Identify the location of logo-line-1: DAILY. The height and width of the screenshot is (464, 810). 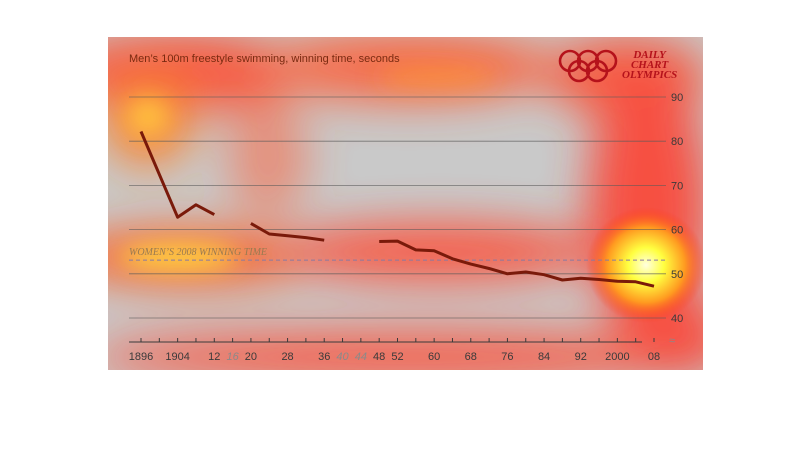
(649, 55).